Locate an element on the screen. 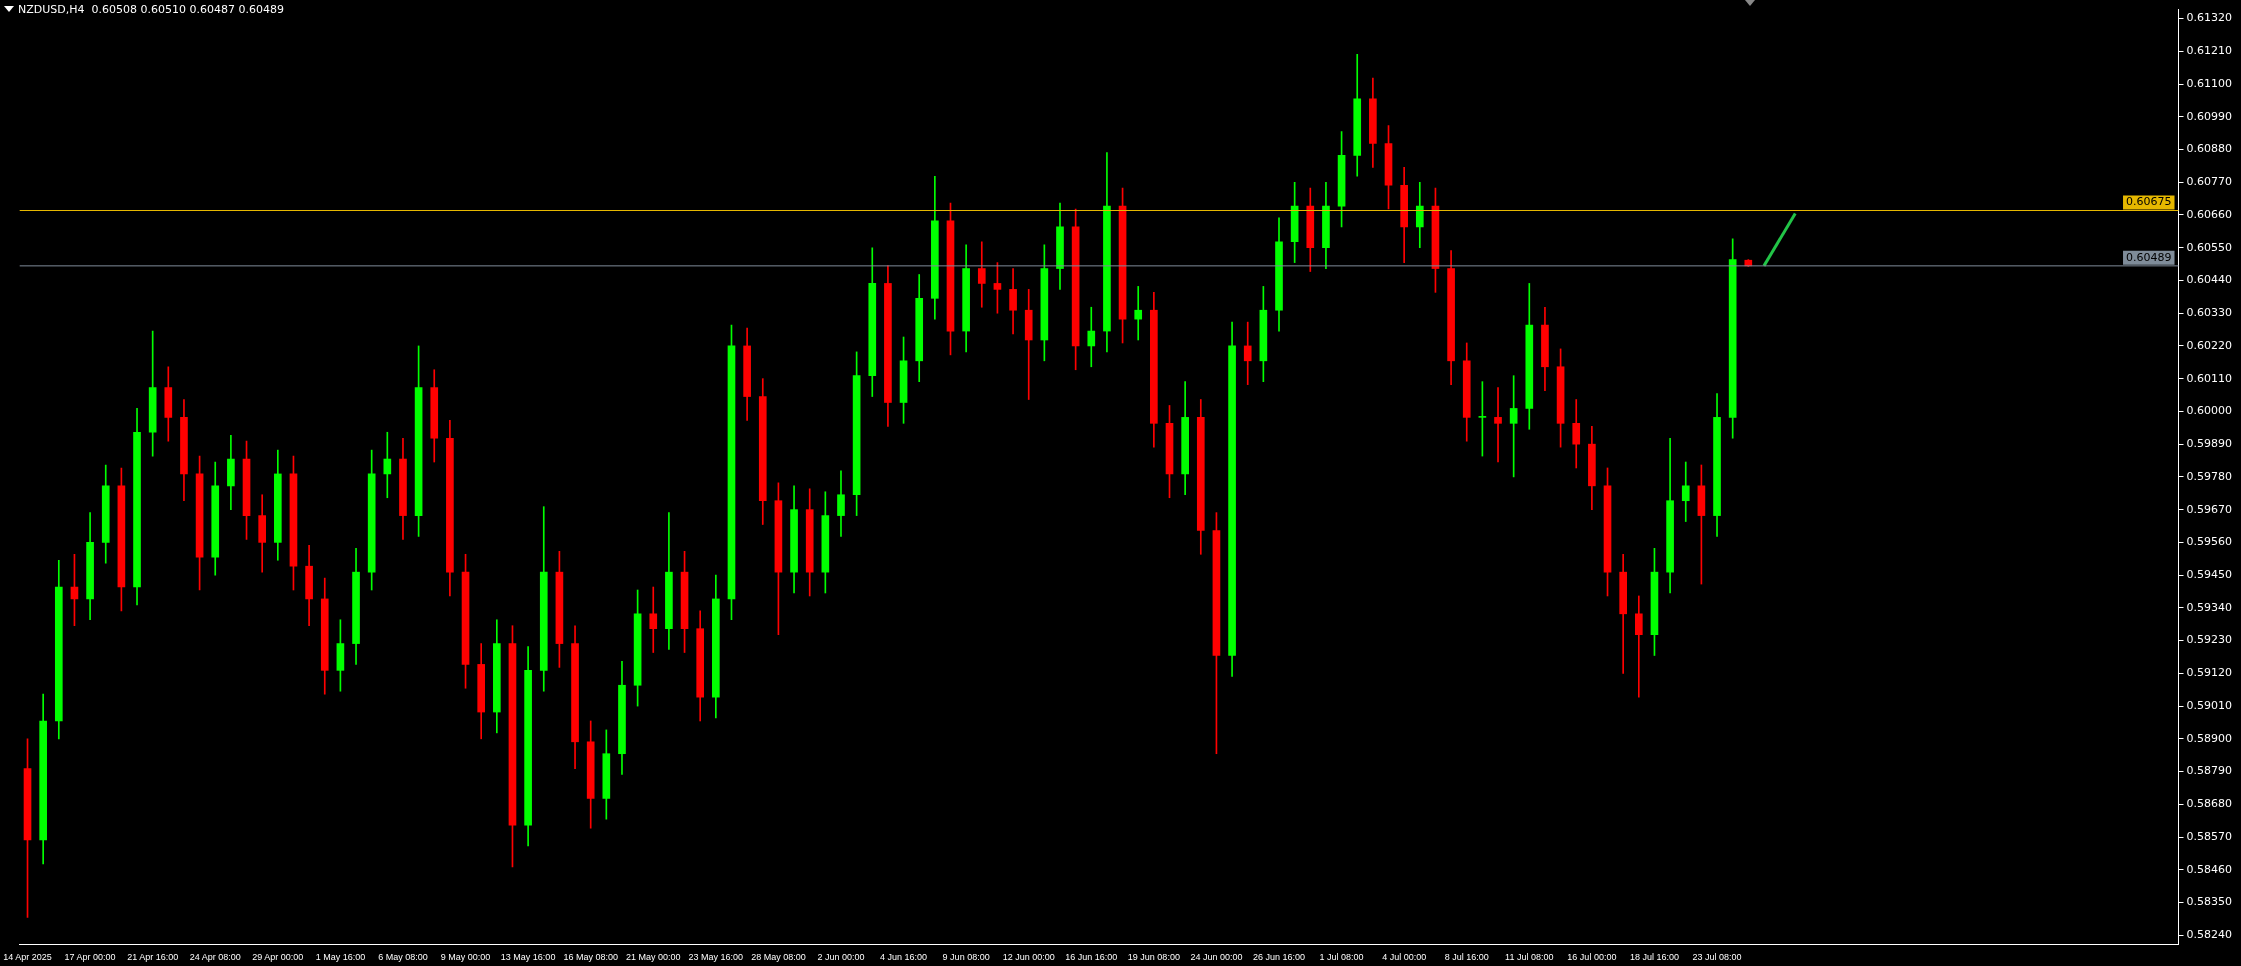 The image size is (2241, 966). y-tick-label: 0.59120 is located at coordinates (2209, 673).